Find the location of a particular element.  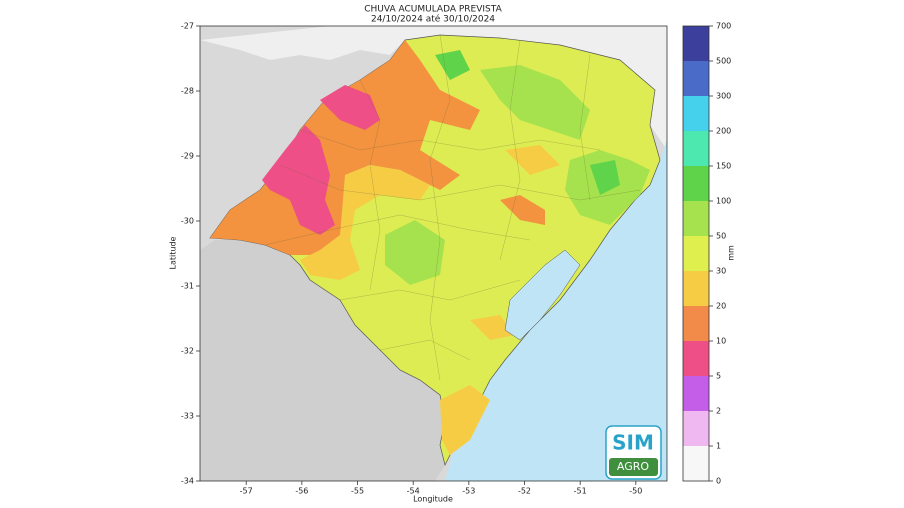

y-axis-label: Latitude is located at coordinates (173, 252).